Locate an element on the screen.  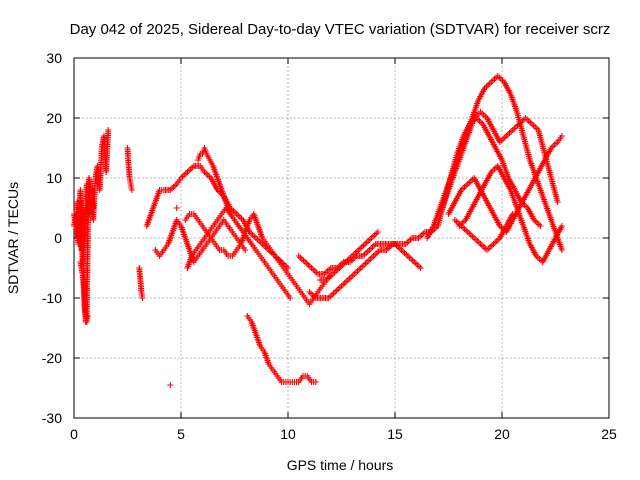
y-tick-label: 30 is located at coordinates (54, 58).